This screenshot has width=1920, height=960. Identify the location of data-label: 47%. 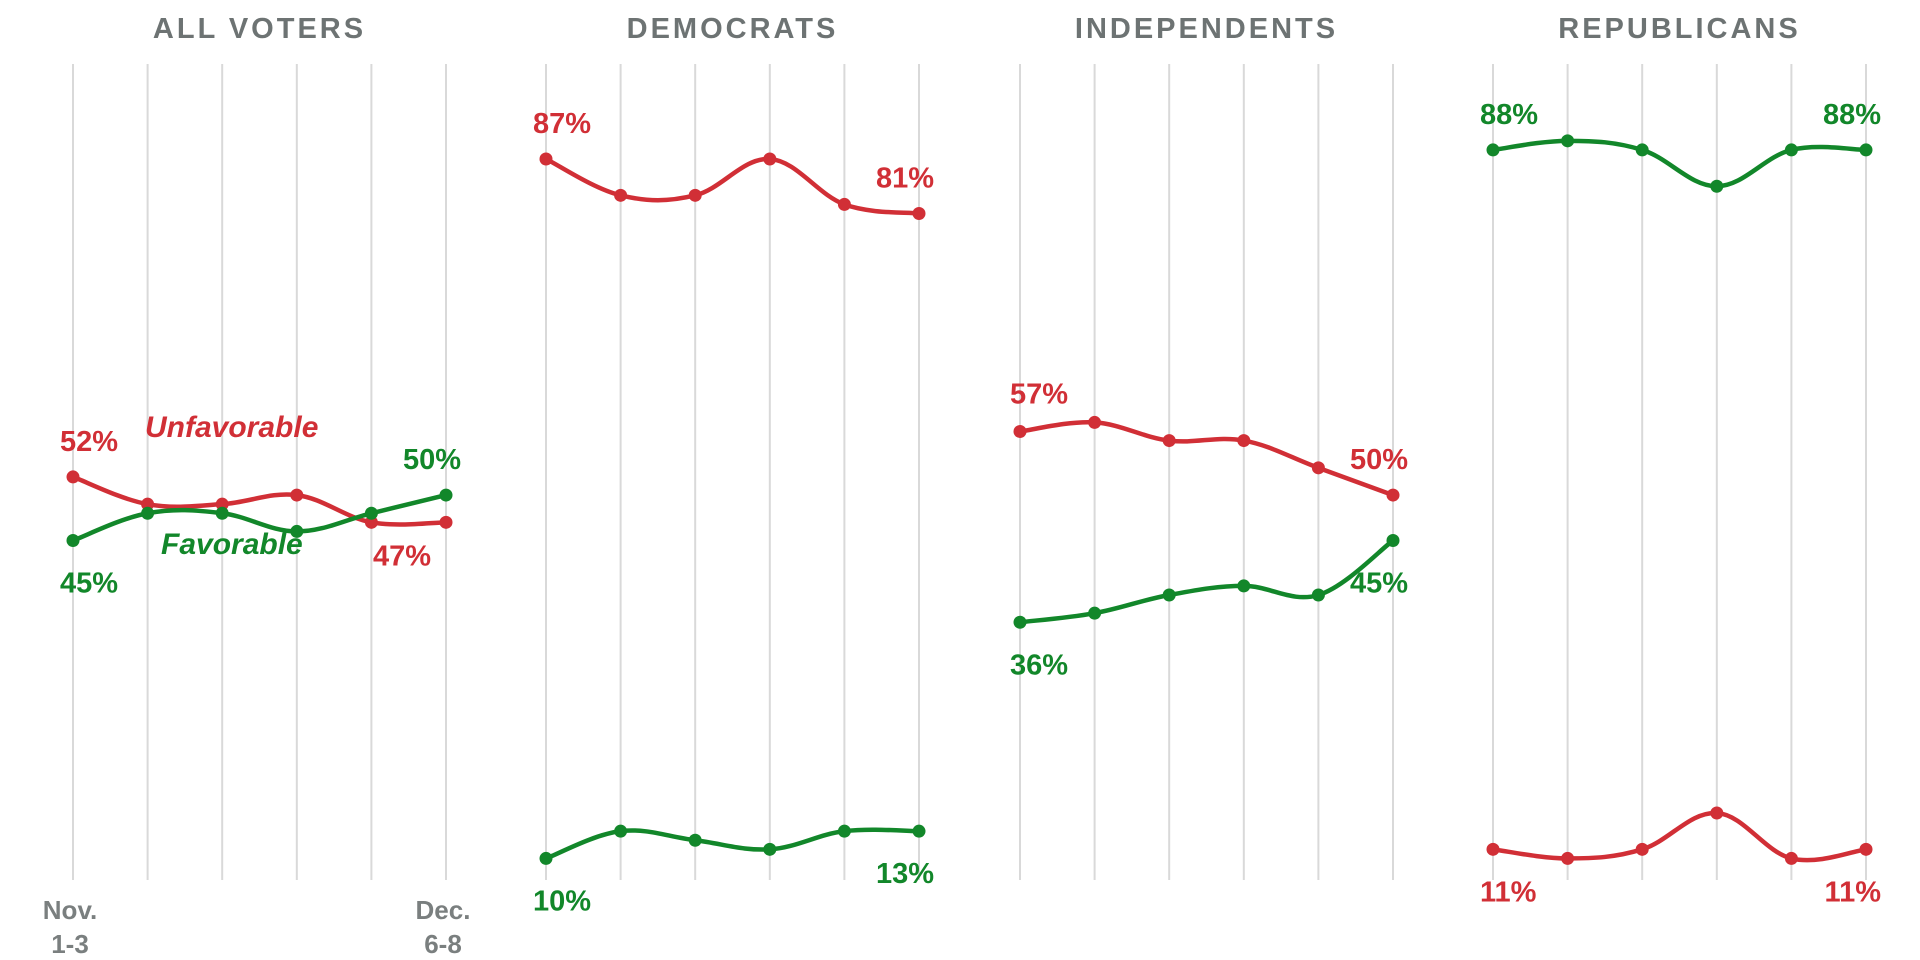
(402, 556).